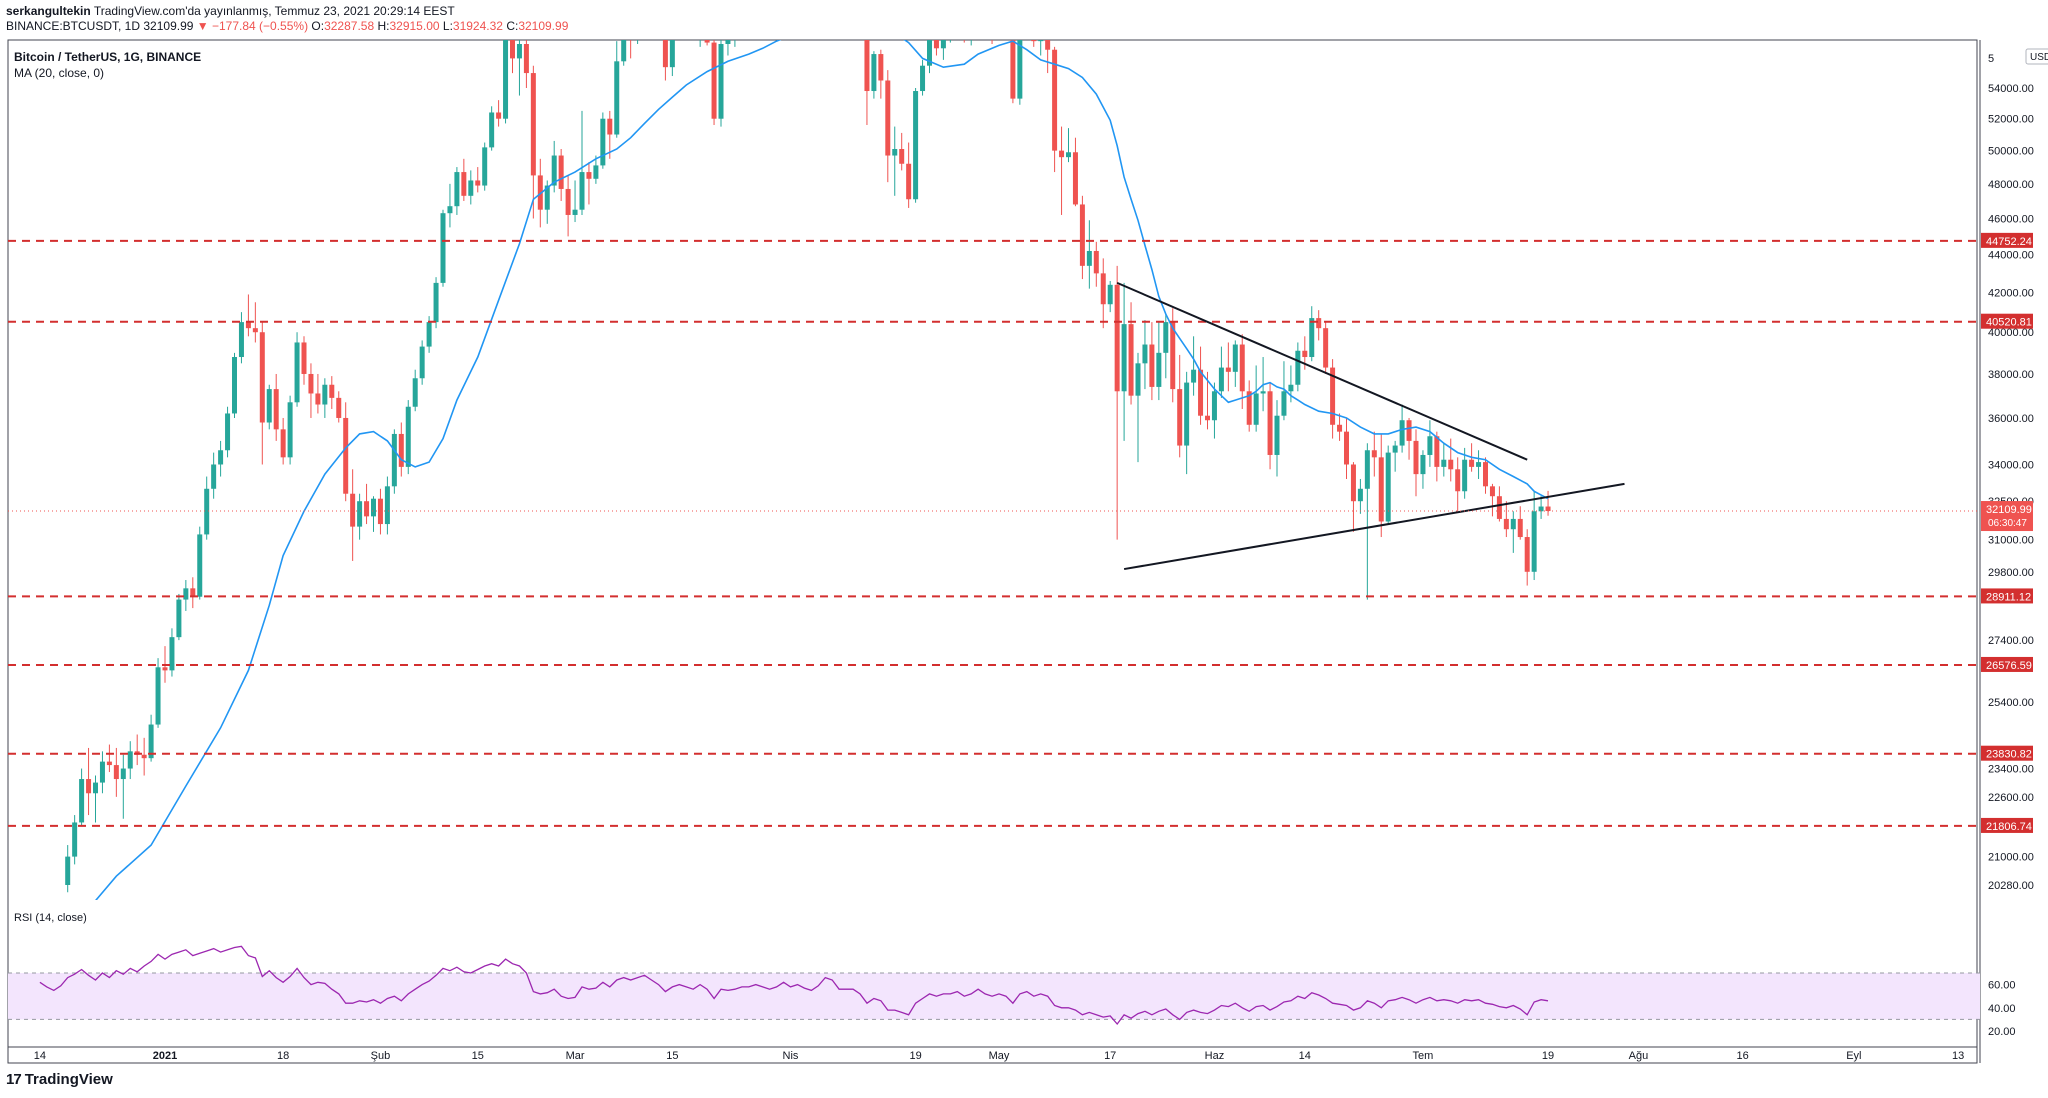 This screenshot has width=2048, height=1098. Describe the element at coordinates (447, 26) in the screenshot. I see `ohlc-low-key: L:` at that location.